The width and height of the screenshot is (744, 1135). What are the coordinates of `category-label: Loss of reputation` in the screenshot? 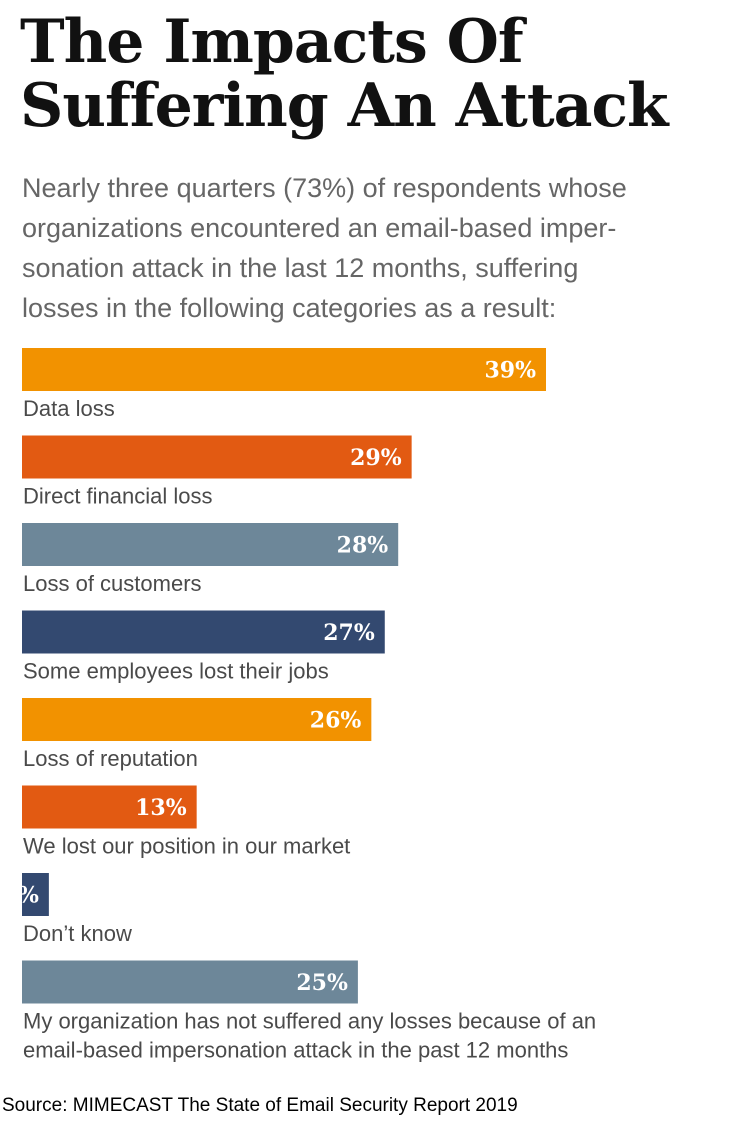 It's located at (110, 758).